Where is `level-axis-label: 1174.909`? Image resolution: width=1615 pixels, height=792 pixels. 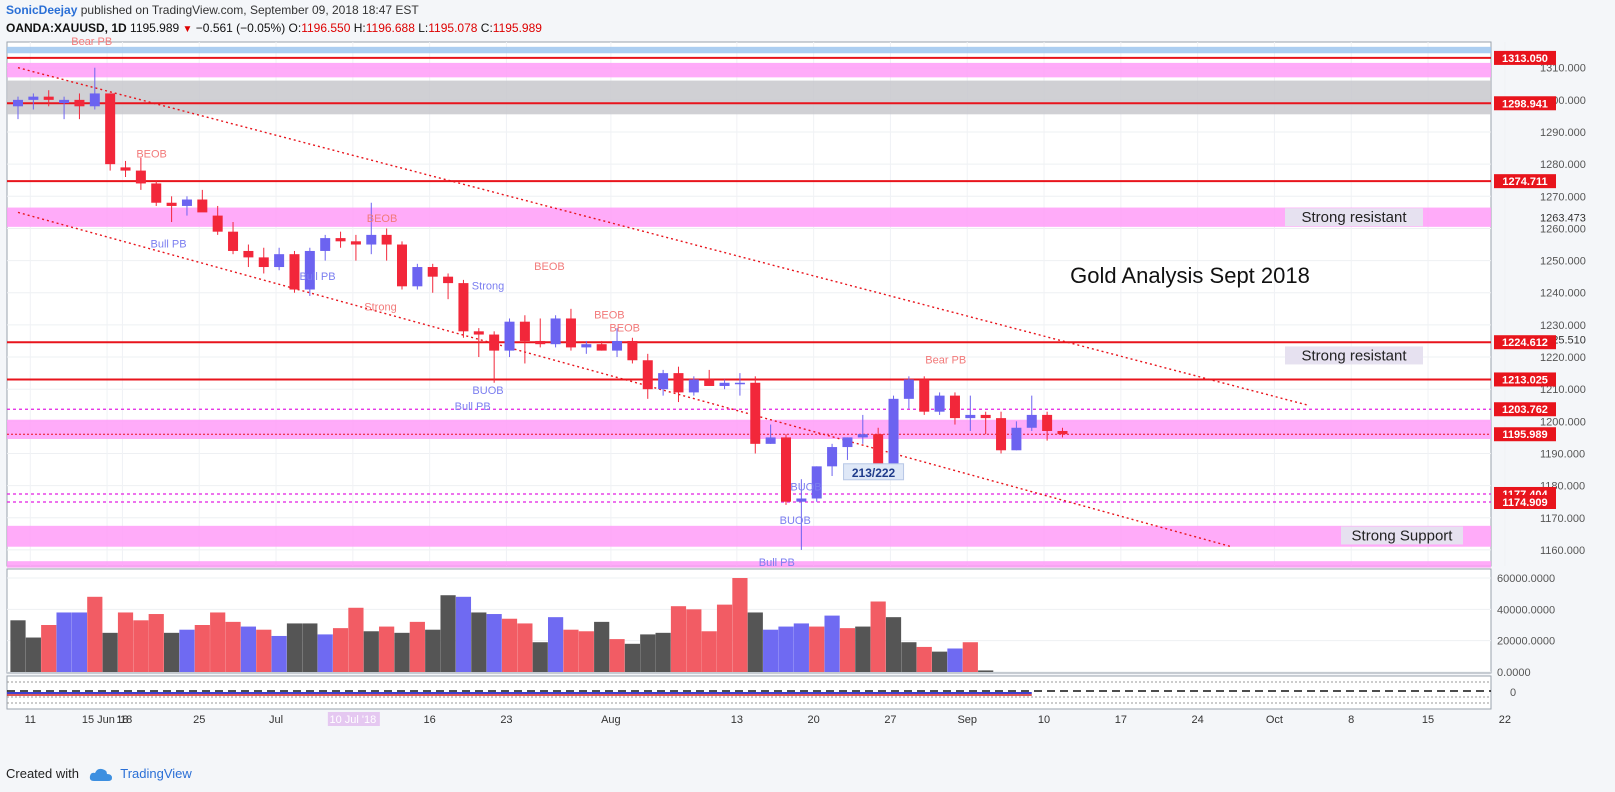 level-axis-label: 1174.909 is located at coordinates (1524, 503).